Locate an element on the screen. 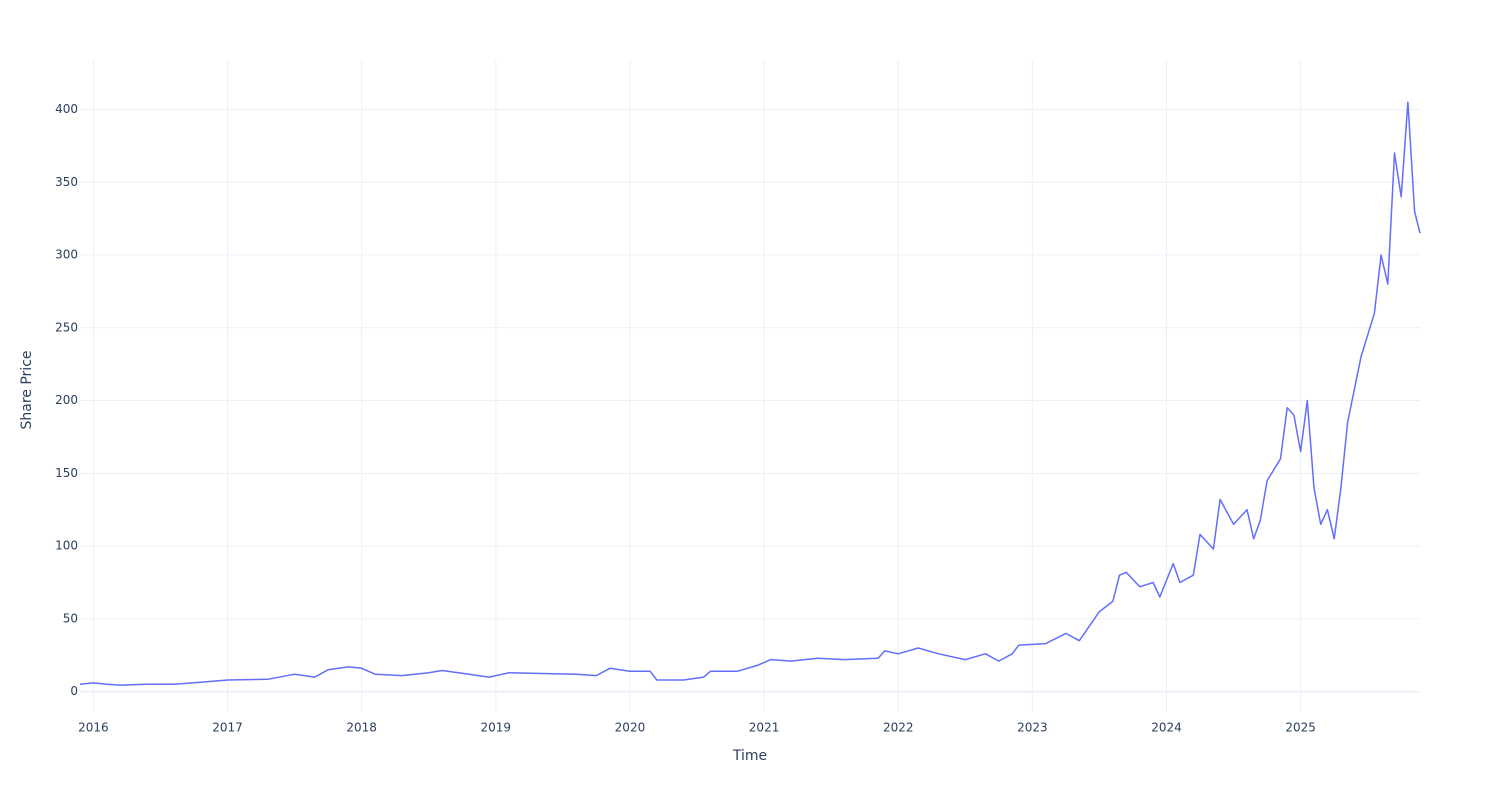  x-tick-label: 2024 is located at coordinates (1166, 728).